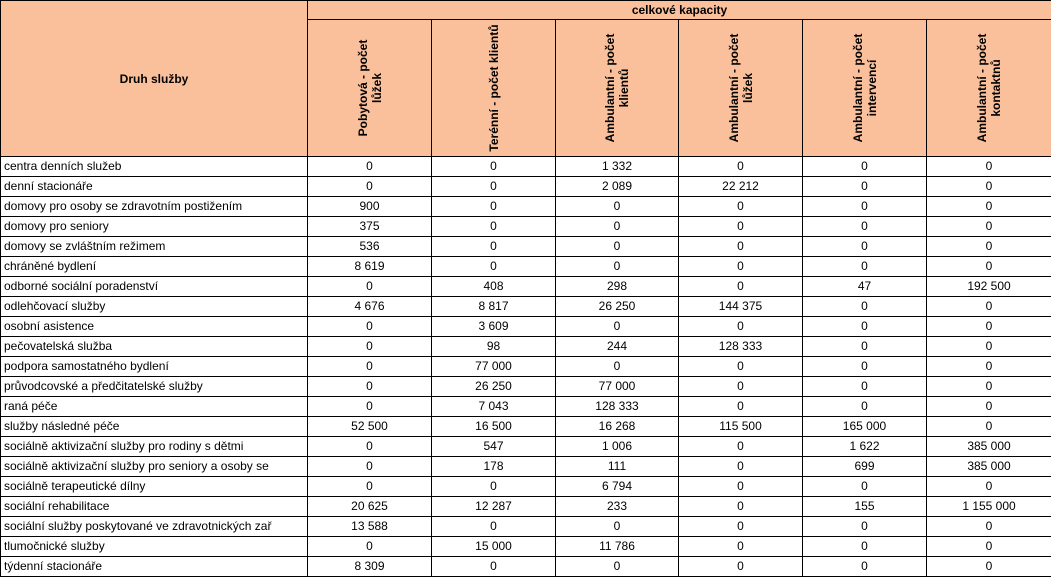 This screenshot has height=578, width=1051. I want to click on service-name-cell: domovy se zvláštním režimem, so click(154, 246).